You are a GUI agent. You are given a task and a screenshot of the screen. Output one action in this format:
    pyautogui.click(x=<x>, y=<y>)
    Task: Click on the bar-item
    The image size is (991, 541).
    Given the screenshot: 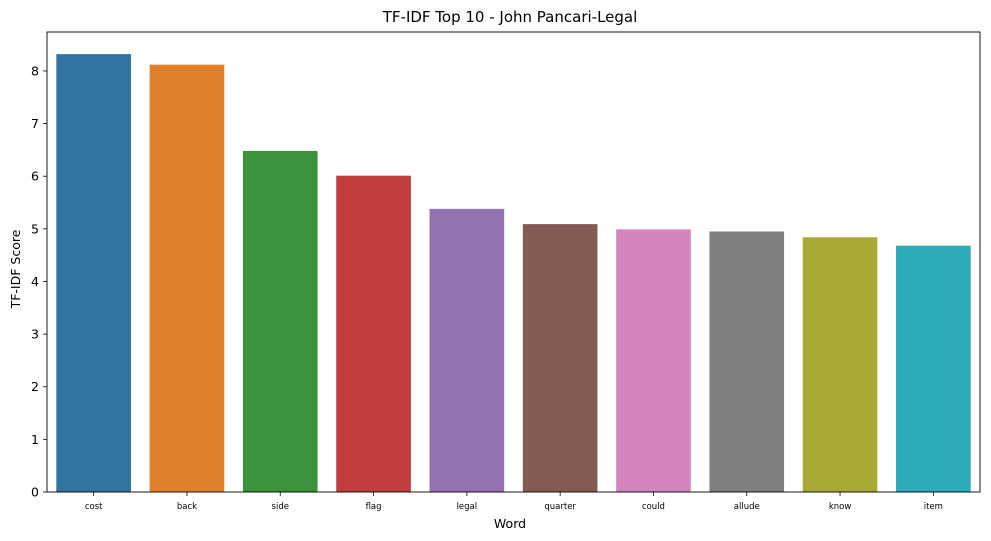 What is the action you would take?
    pyautogui.click(x=933, y=368)
    